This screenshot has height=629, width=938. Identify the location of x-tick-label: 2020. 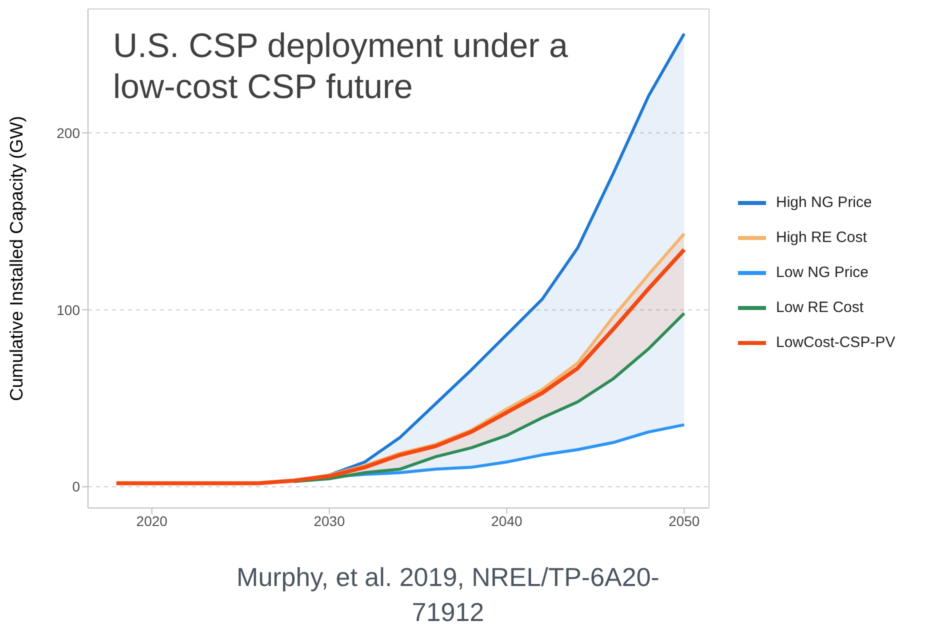
(152, 520).